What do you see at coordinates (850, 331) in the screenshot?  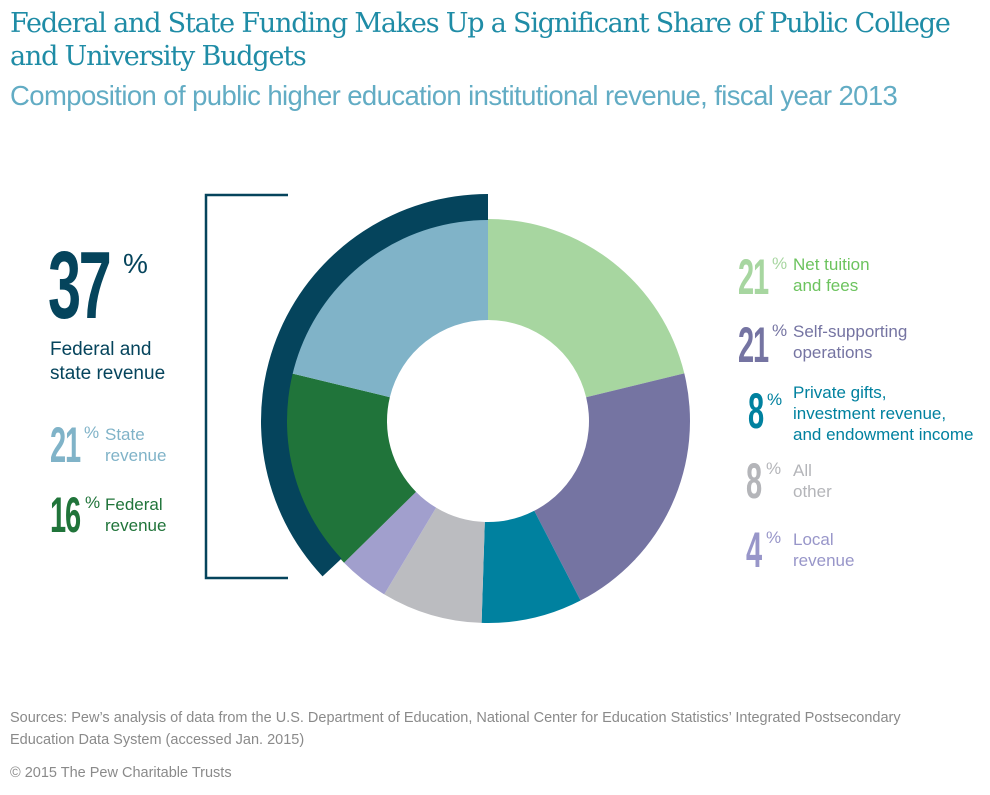 I see `self-supporting-label-line1: Self-supporting` at bounding box center [850, 331].